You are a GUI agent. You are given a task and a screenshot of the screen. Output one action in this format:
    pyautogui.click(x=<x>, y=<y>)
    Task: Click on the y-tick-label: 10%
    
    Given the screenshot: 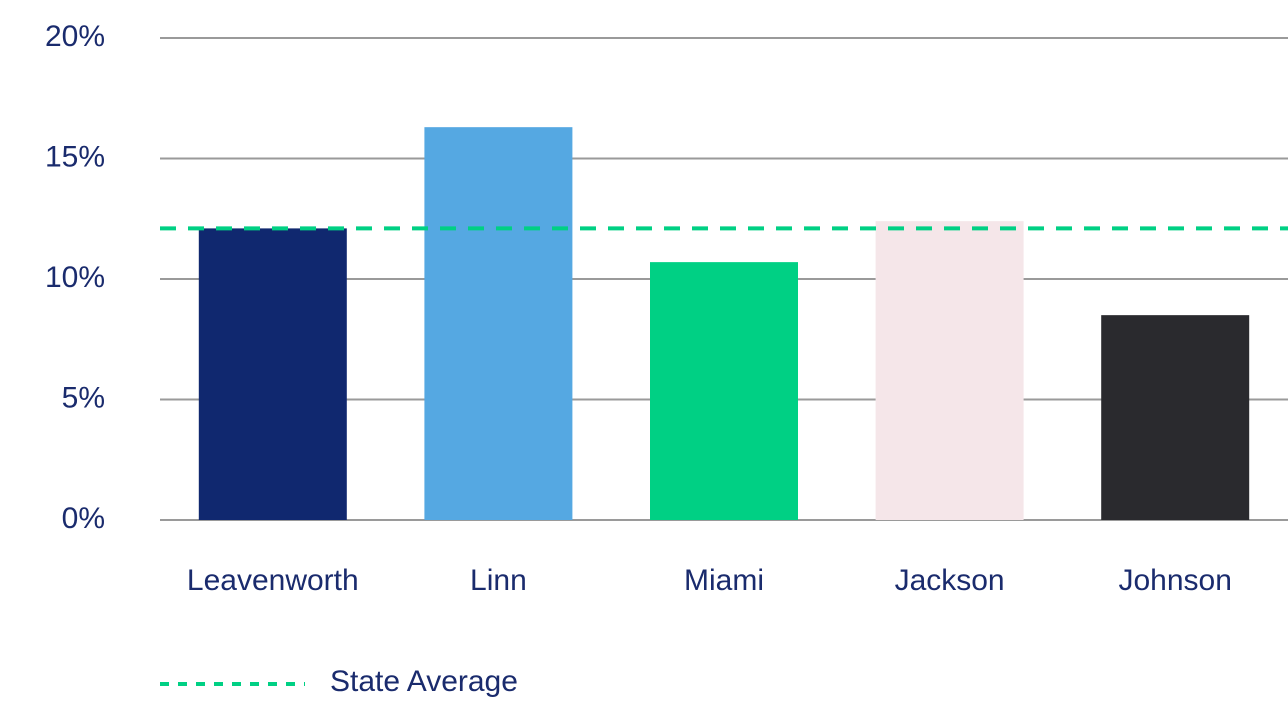 What is the action you would take?
    pyautogui.click(x=75, y=277)
    